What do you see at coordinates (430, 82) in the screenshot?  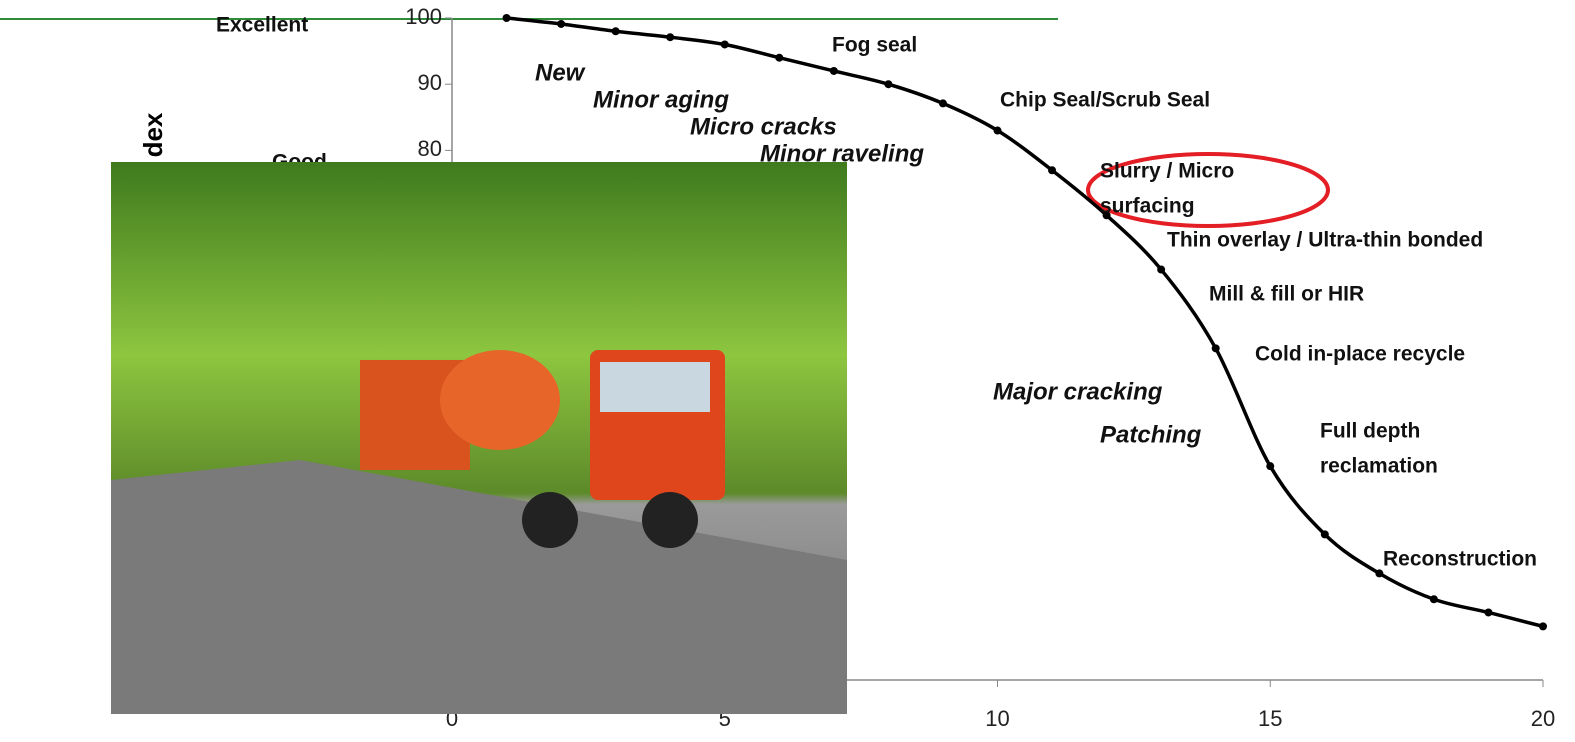 I see `y-tick-label: 90` at bounding box center [430, 82].